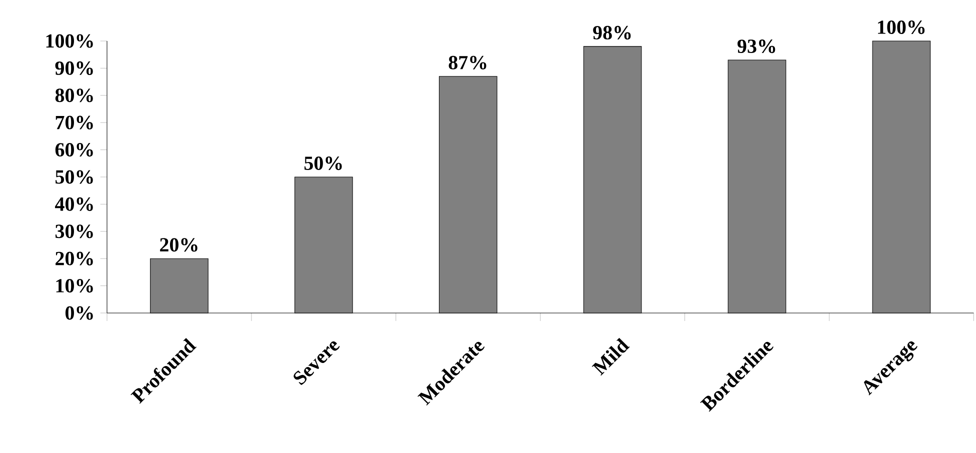  What do you see at coordinates (467, 63) in the screenshot?
I see `data-label: 87%` at bounding box center [467, 63].